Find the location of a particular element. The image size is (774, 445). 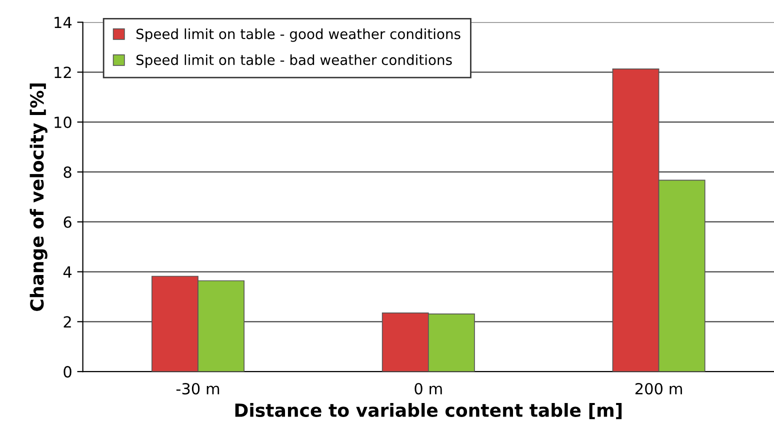

y-tick-label: 4 is located at coordinates (67, 272).